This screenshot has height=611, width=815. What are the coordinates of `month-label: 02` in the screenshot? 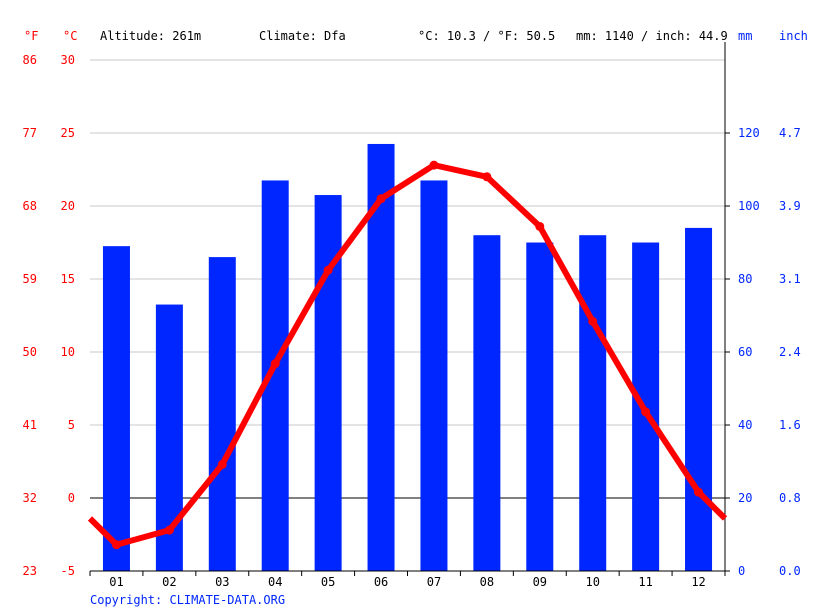 It's located at (169, 582).